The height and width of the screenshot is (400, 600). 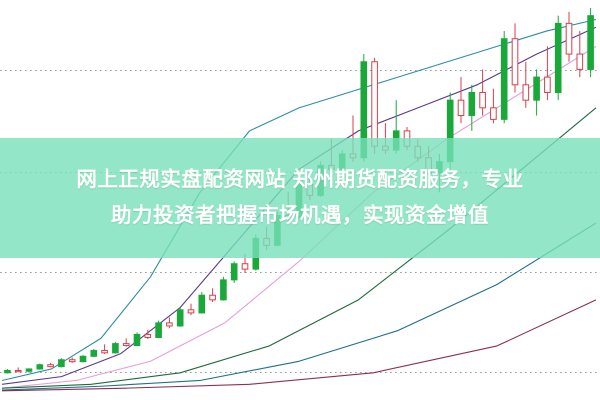 I want to click on banner-headline-line-2: 助力投资者把握市场机遇，实现资金增值, so click(x=300, y=215).